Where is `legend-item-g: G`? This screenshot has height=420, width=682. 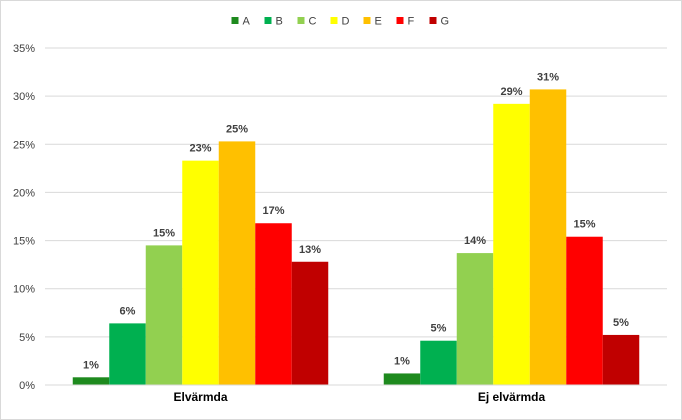 legend-item-g: G is located at coordinates (439, 22).